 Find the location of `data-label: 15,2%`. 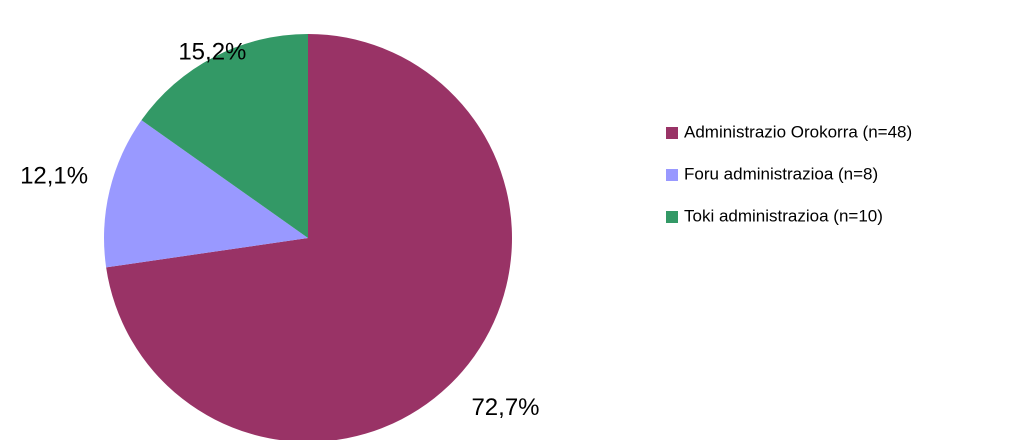

data-label: 15,2% is located at coordinates (212, 52).